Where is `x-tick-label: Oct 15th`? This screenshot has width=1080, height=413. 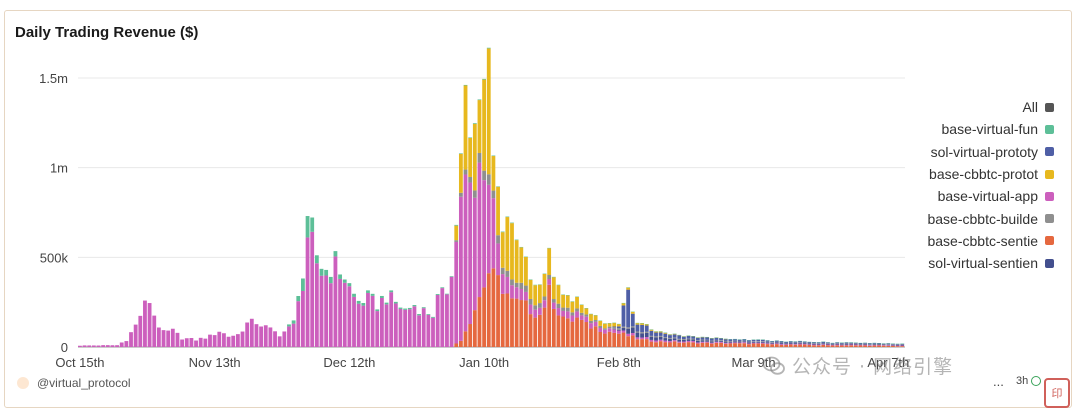
x-tick-label: Oct 15th is located at coordinates (79, 362).